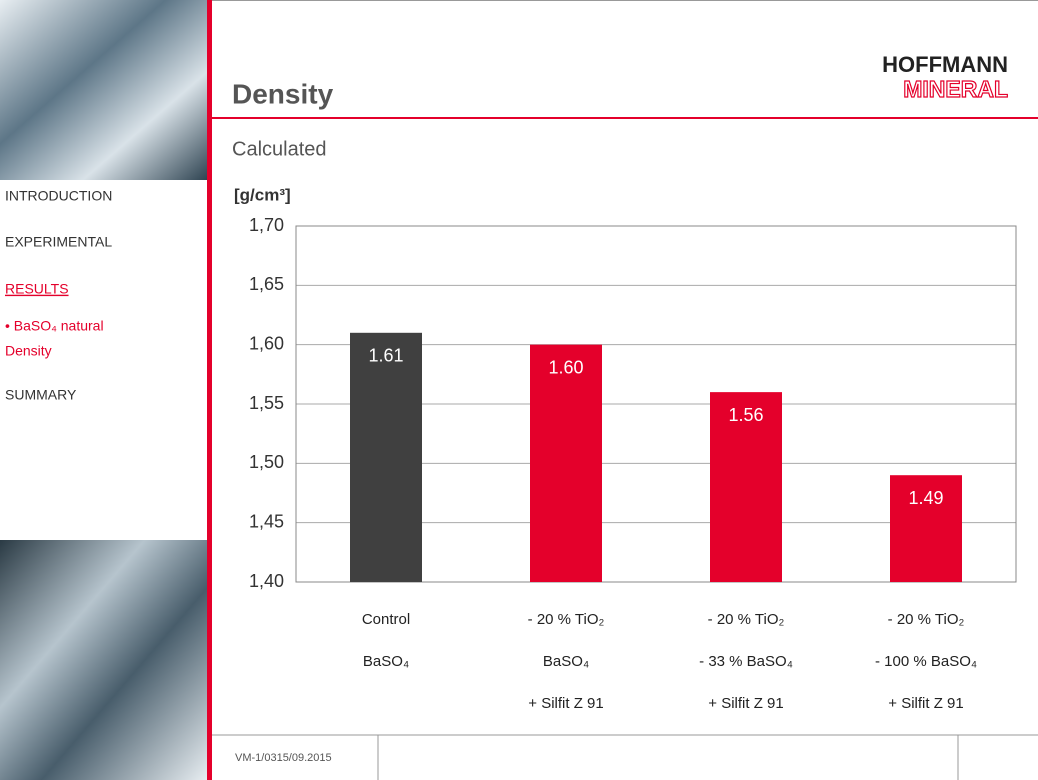  I want to click on nav-item: INTRODUCTION, so click(58, 196).